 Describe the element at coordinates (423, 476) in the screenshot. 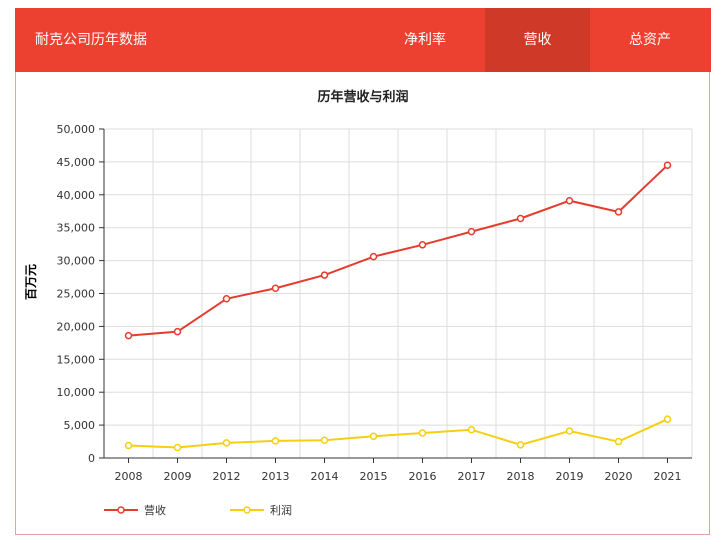

I see `x-tick-label: 2016` at that location.